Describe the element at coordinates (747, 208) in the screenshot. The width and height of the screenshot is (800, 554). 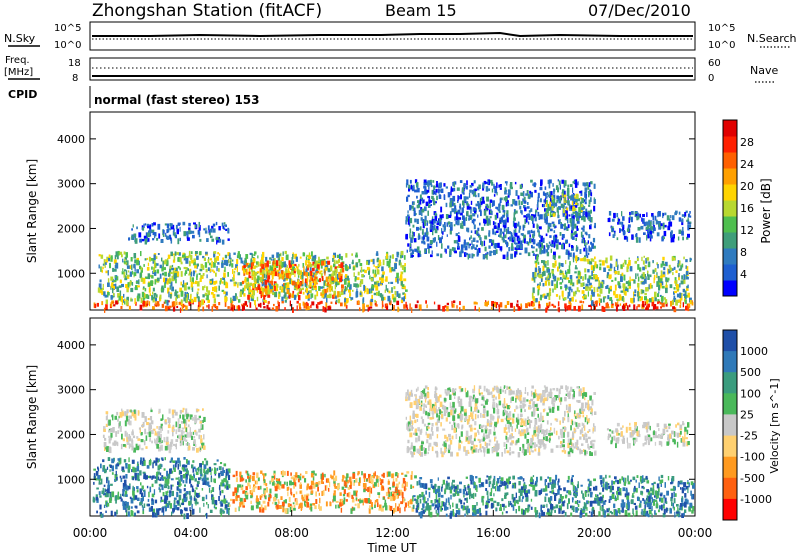
I see `colorbar-tick-label: 16` at that location.